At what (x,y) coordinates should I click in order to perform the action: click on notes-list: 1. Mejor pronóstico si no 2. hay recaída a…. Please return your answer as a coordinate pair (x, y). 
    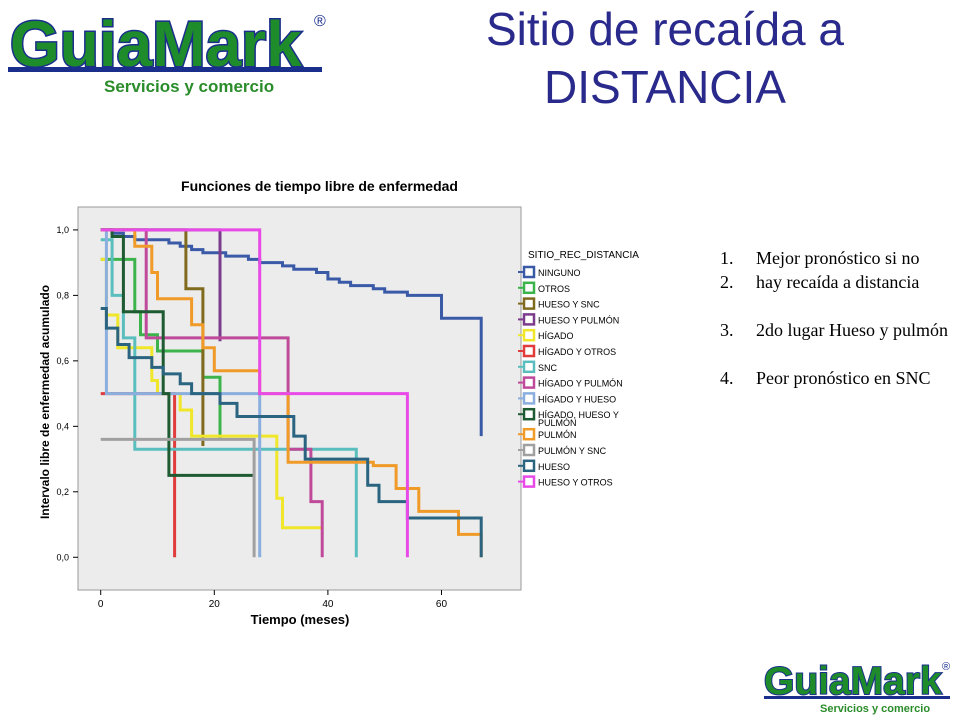
    Looking at the image, I should click on (838, 318).